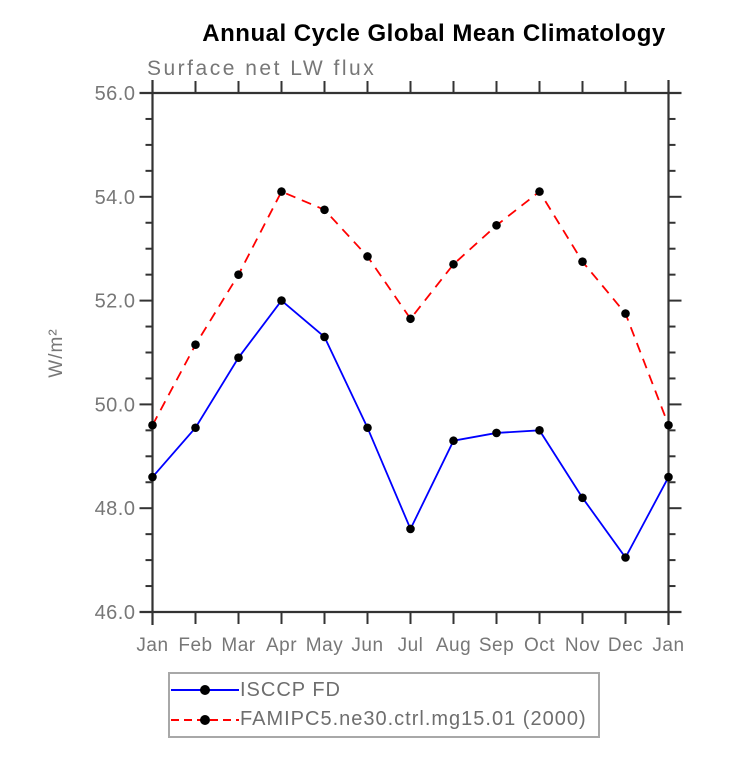 The image size is (733, 763). What do you see at coordinates (205, 690) in the screenshot?
I see `legend-swatch-solid-line` at bounding box center [205, 690].